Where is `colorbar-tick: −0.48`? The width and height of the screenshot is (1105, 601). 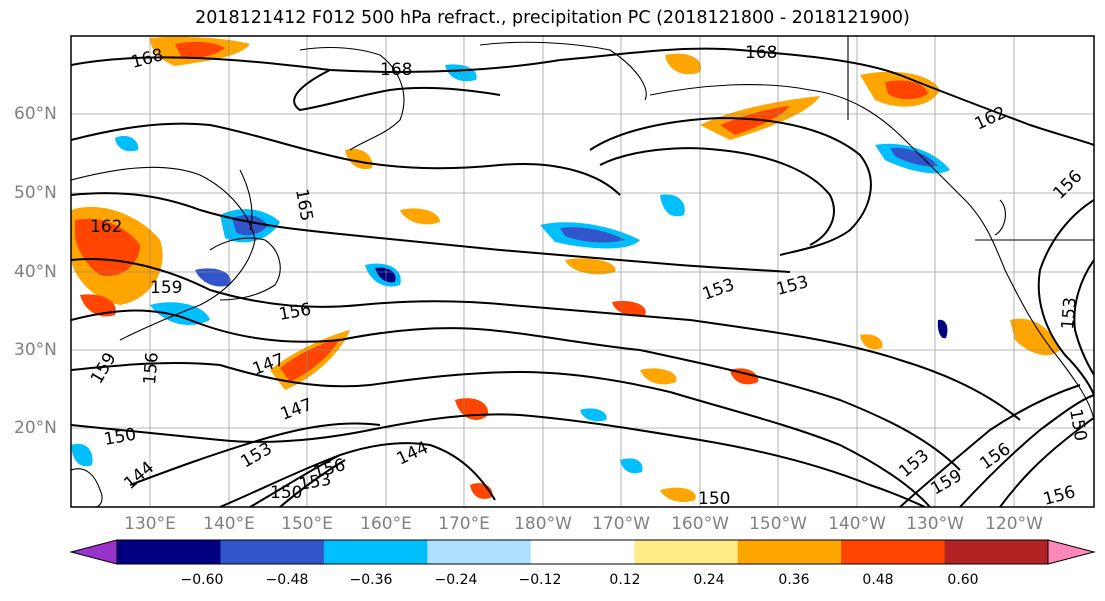 colorbar-tick: −0.48 is located at coordinates (287, 580).